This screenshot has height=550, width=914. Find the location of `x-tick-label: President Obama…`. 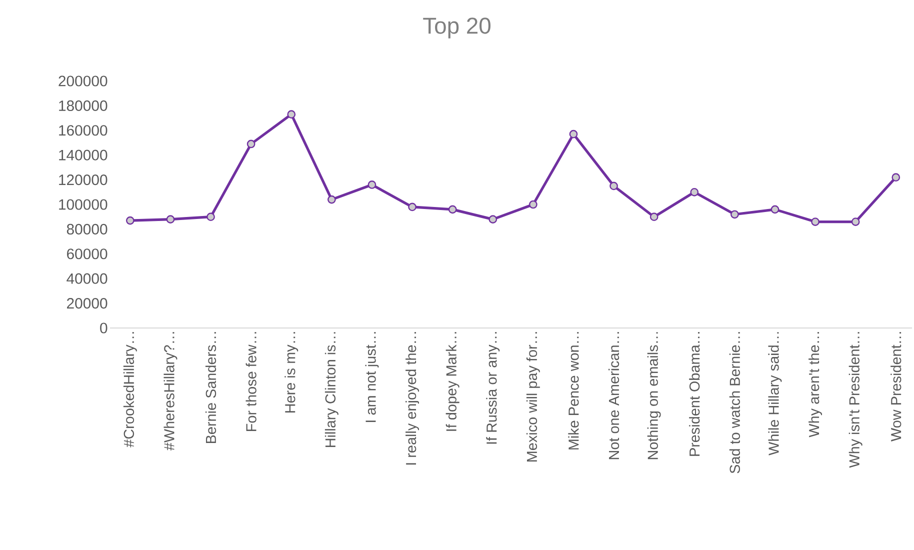

x-tick-label: President Obama… is located at coordinates (694, 394).